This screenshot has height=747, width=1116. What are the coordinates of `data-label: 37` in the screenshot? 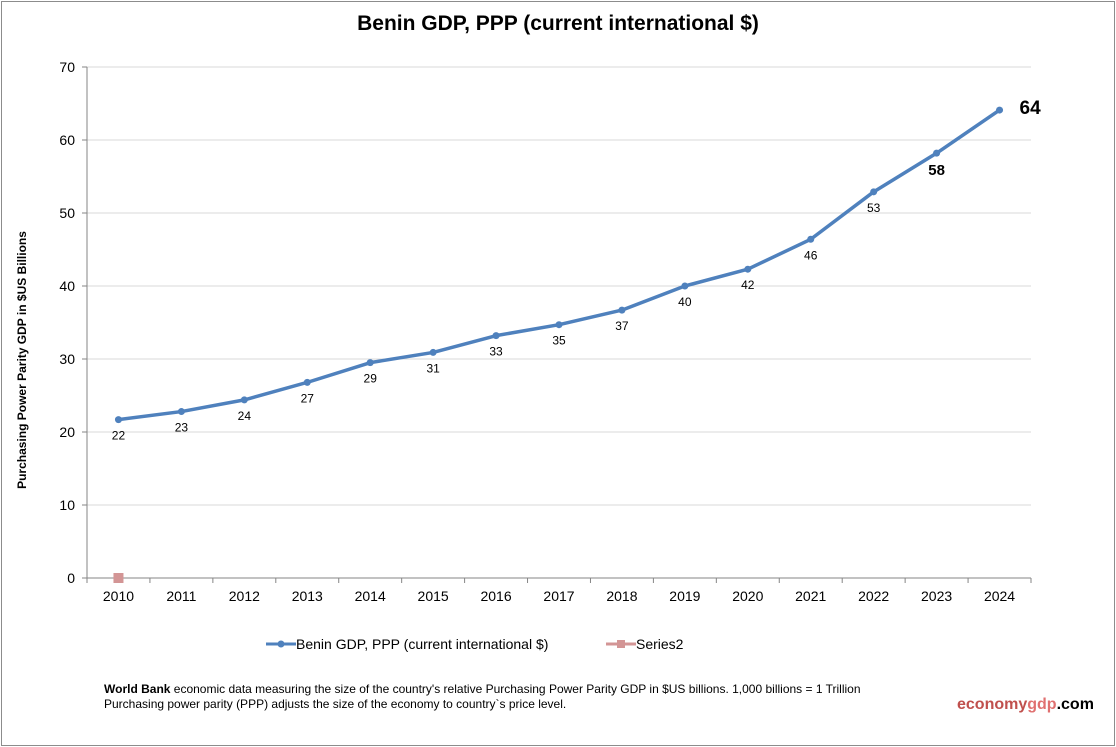 It's located at (622, 326).